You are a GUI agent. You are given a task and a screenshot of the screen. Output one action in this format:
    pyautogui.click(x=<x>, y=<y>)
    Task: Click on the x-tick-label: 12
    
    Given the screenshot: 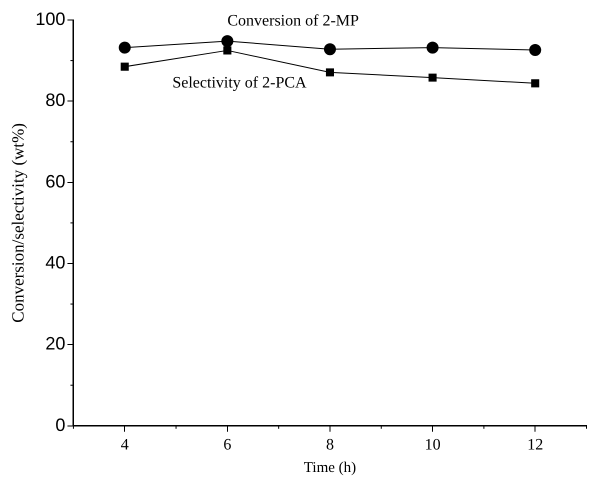 What is the action you would take?
    pyautogui.click(x=535, y=445)
    